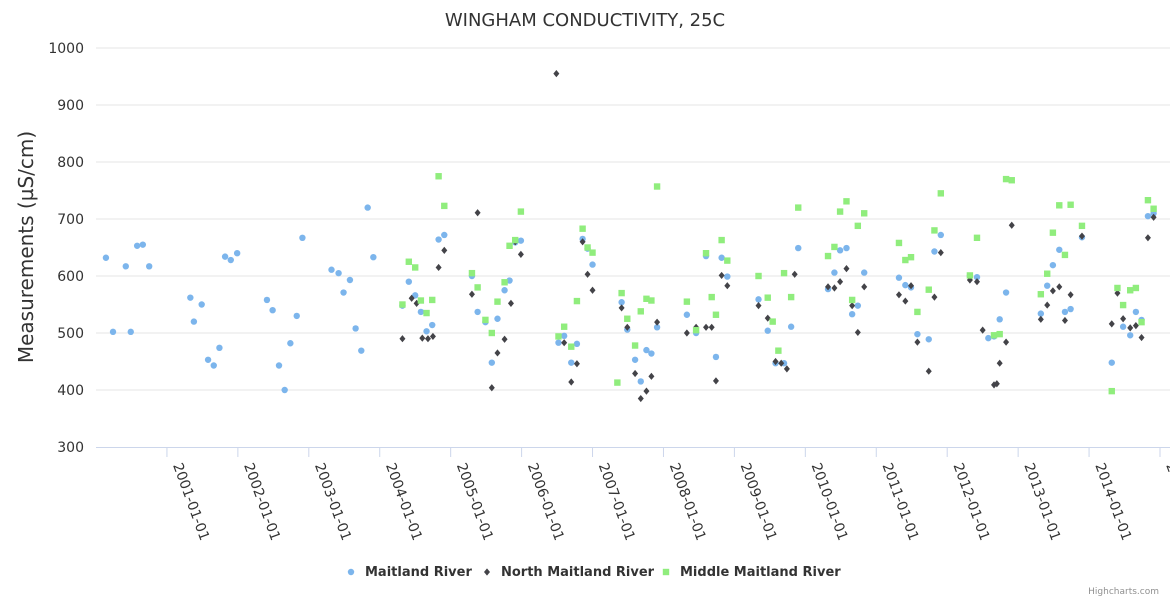 The height and width of the screenshot is (600, 1170). I want to click on legend-item-north-maitland-river: North Maitland River, so click(569, 572).